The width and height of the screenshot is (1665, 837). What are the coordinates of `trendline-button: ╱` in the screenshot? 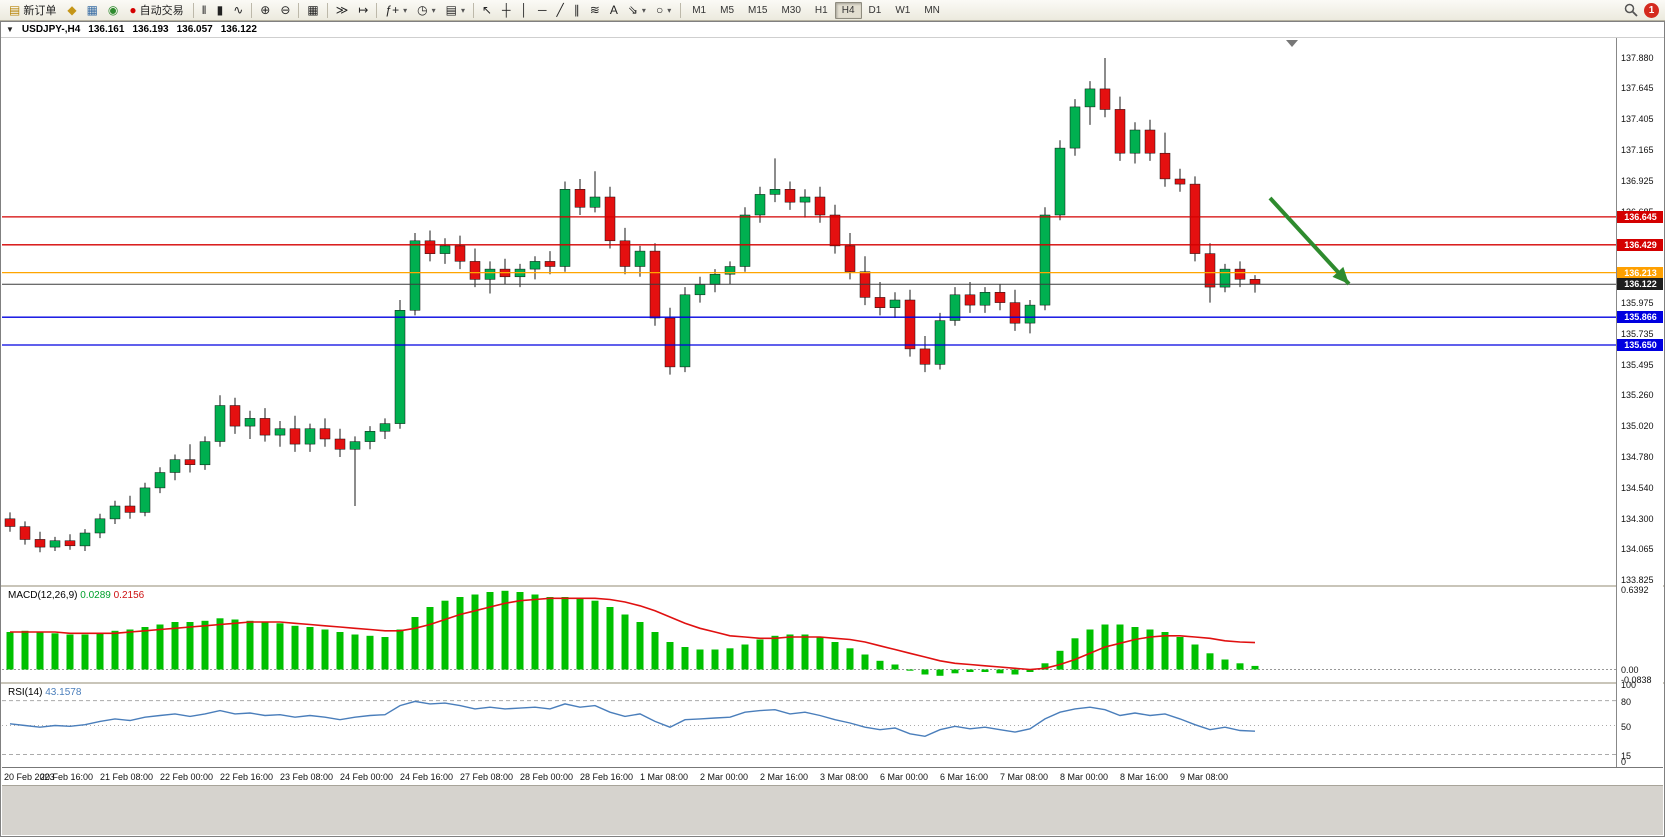 It's located at (560, 10).